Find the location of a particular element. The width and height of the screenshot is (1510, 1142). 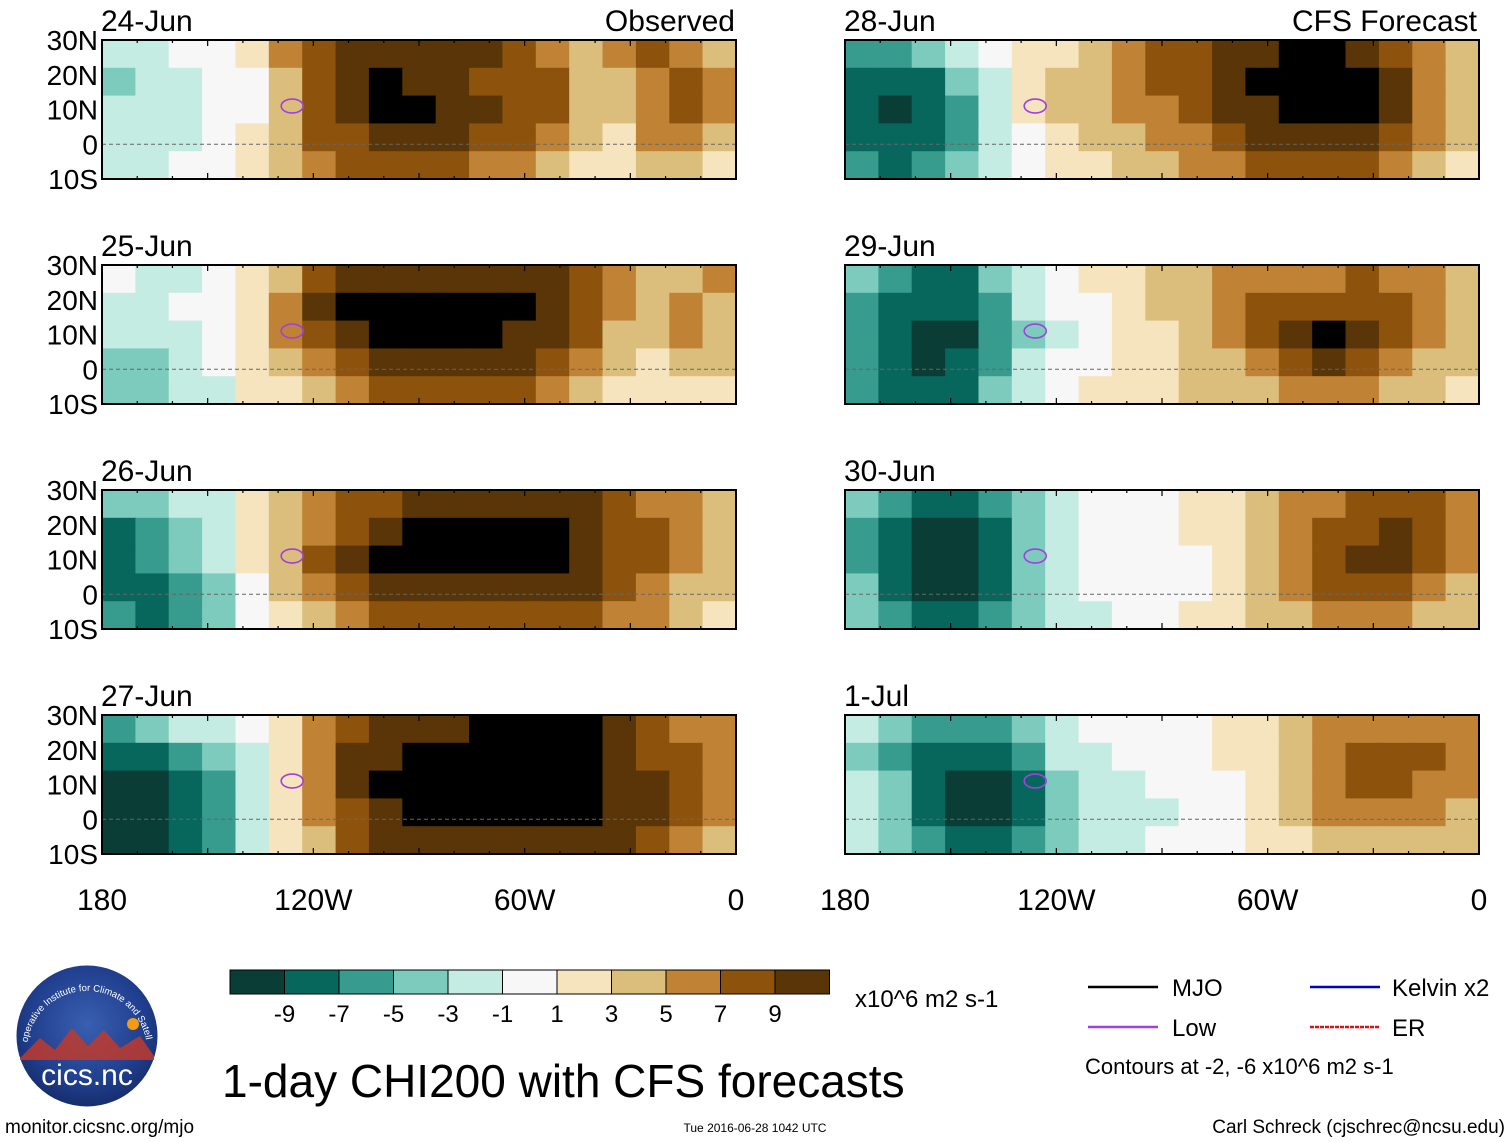

y-tick-label: 10S is located at coordinates (73, 629).